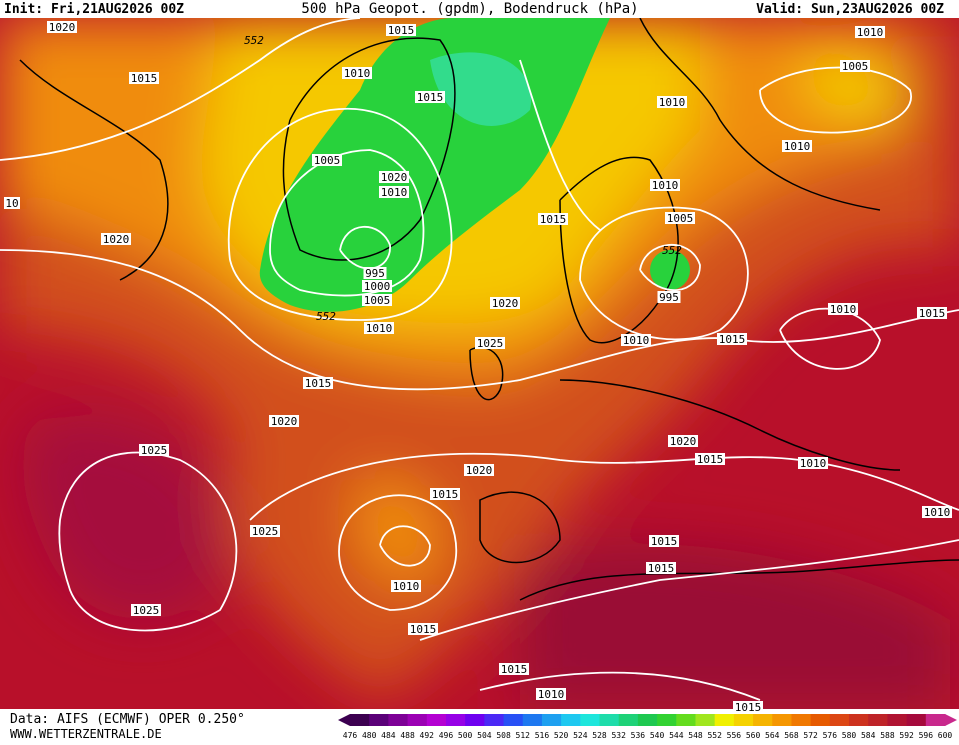 The height and width of the screenshot is (745, 959). I want to click on colorbar-label: 504, so click(484, 735).